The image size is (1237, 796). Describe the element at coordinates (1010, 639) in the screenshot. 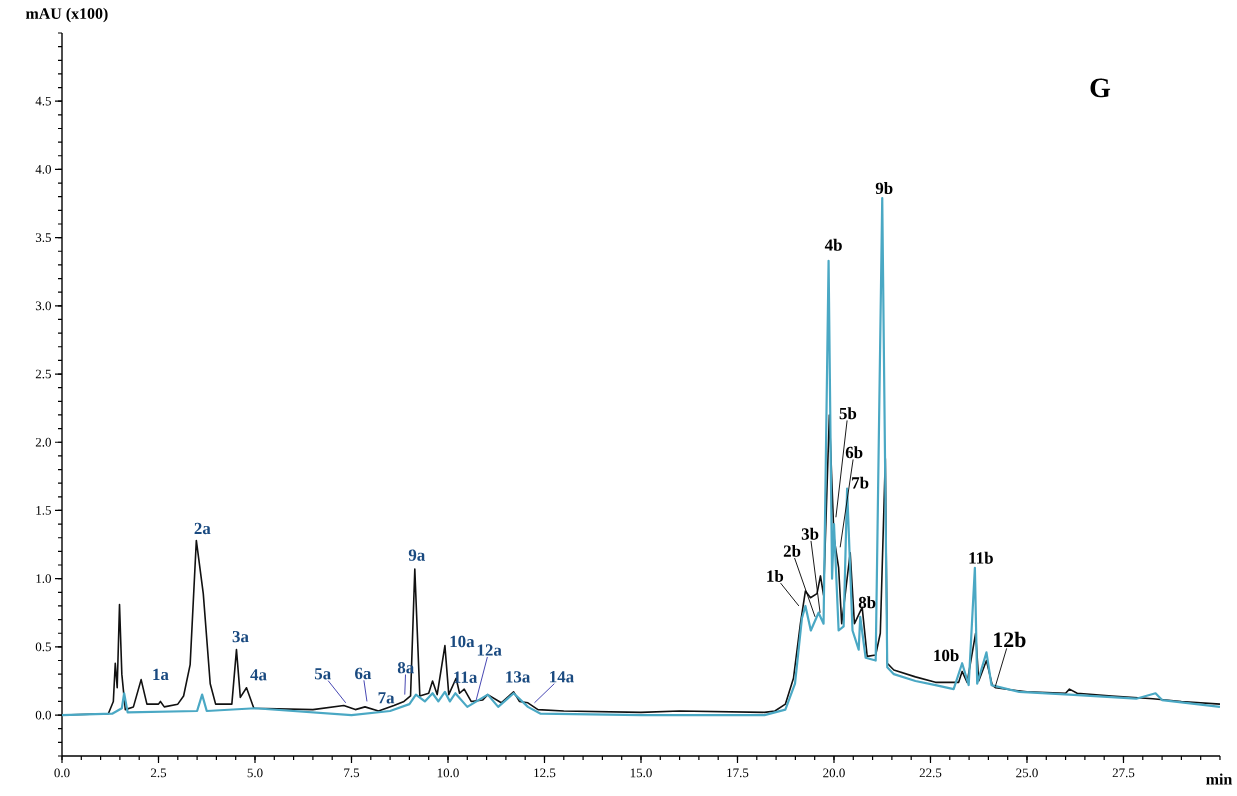

I see `annotation: 12b` at that location.